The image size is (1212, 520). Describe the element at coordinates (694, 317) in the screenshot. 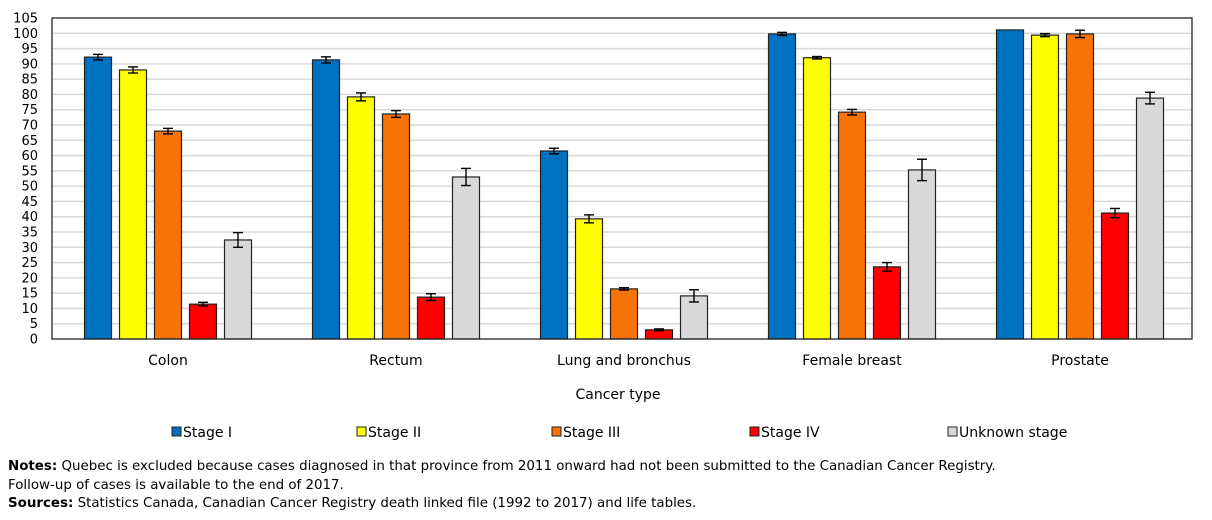

I see `bar-unknown-stage-lung-and-bronchus` at that location.